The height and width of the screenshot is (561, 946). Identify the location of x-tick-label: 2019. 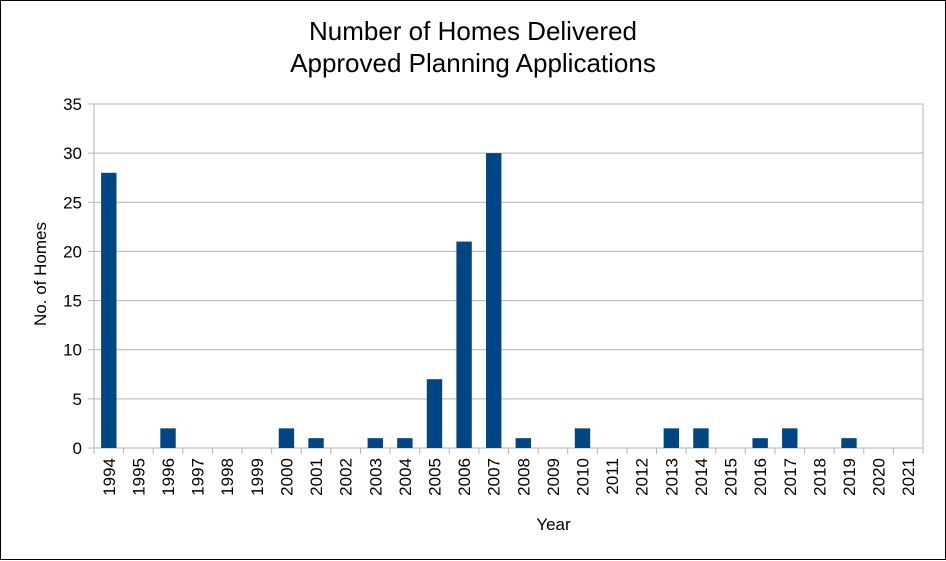
(849, 477).